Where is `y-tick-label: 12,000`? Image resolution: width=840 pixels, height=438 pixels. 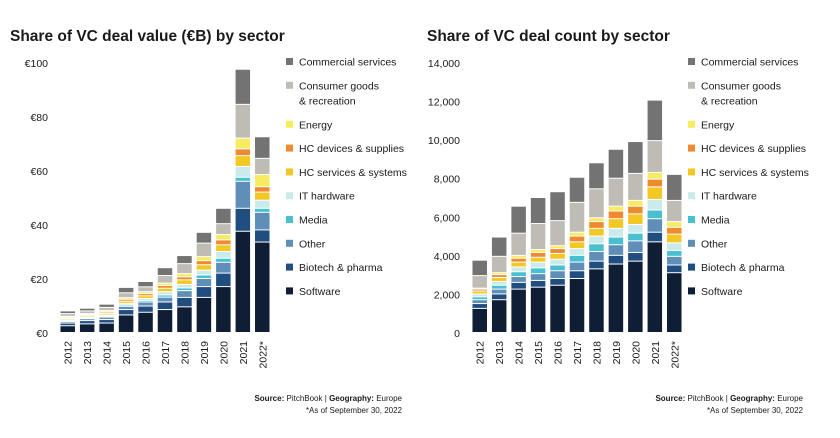 y-tick-label: 12,000 is located at coordinates (444, 103).